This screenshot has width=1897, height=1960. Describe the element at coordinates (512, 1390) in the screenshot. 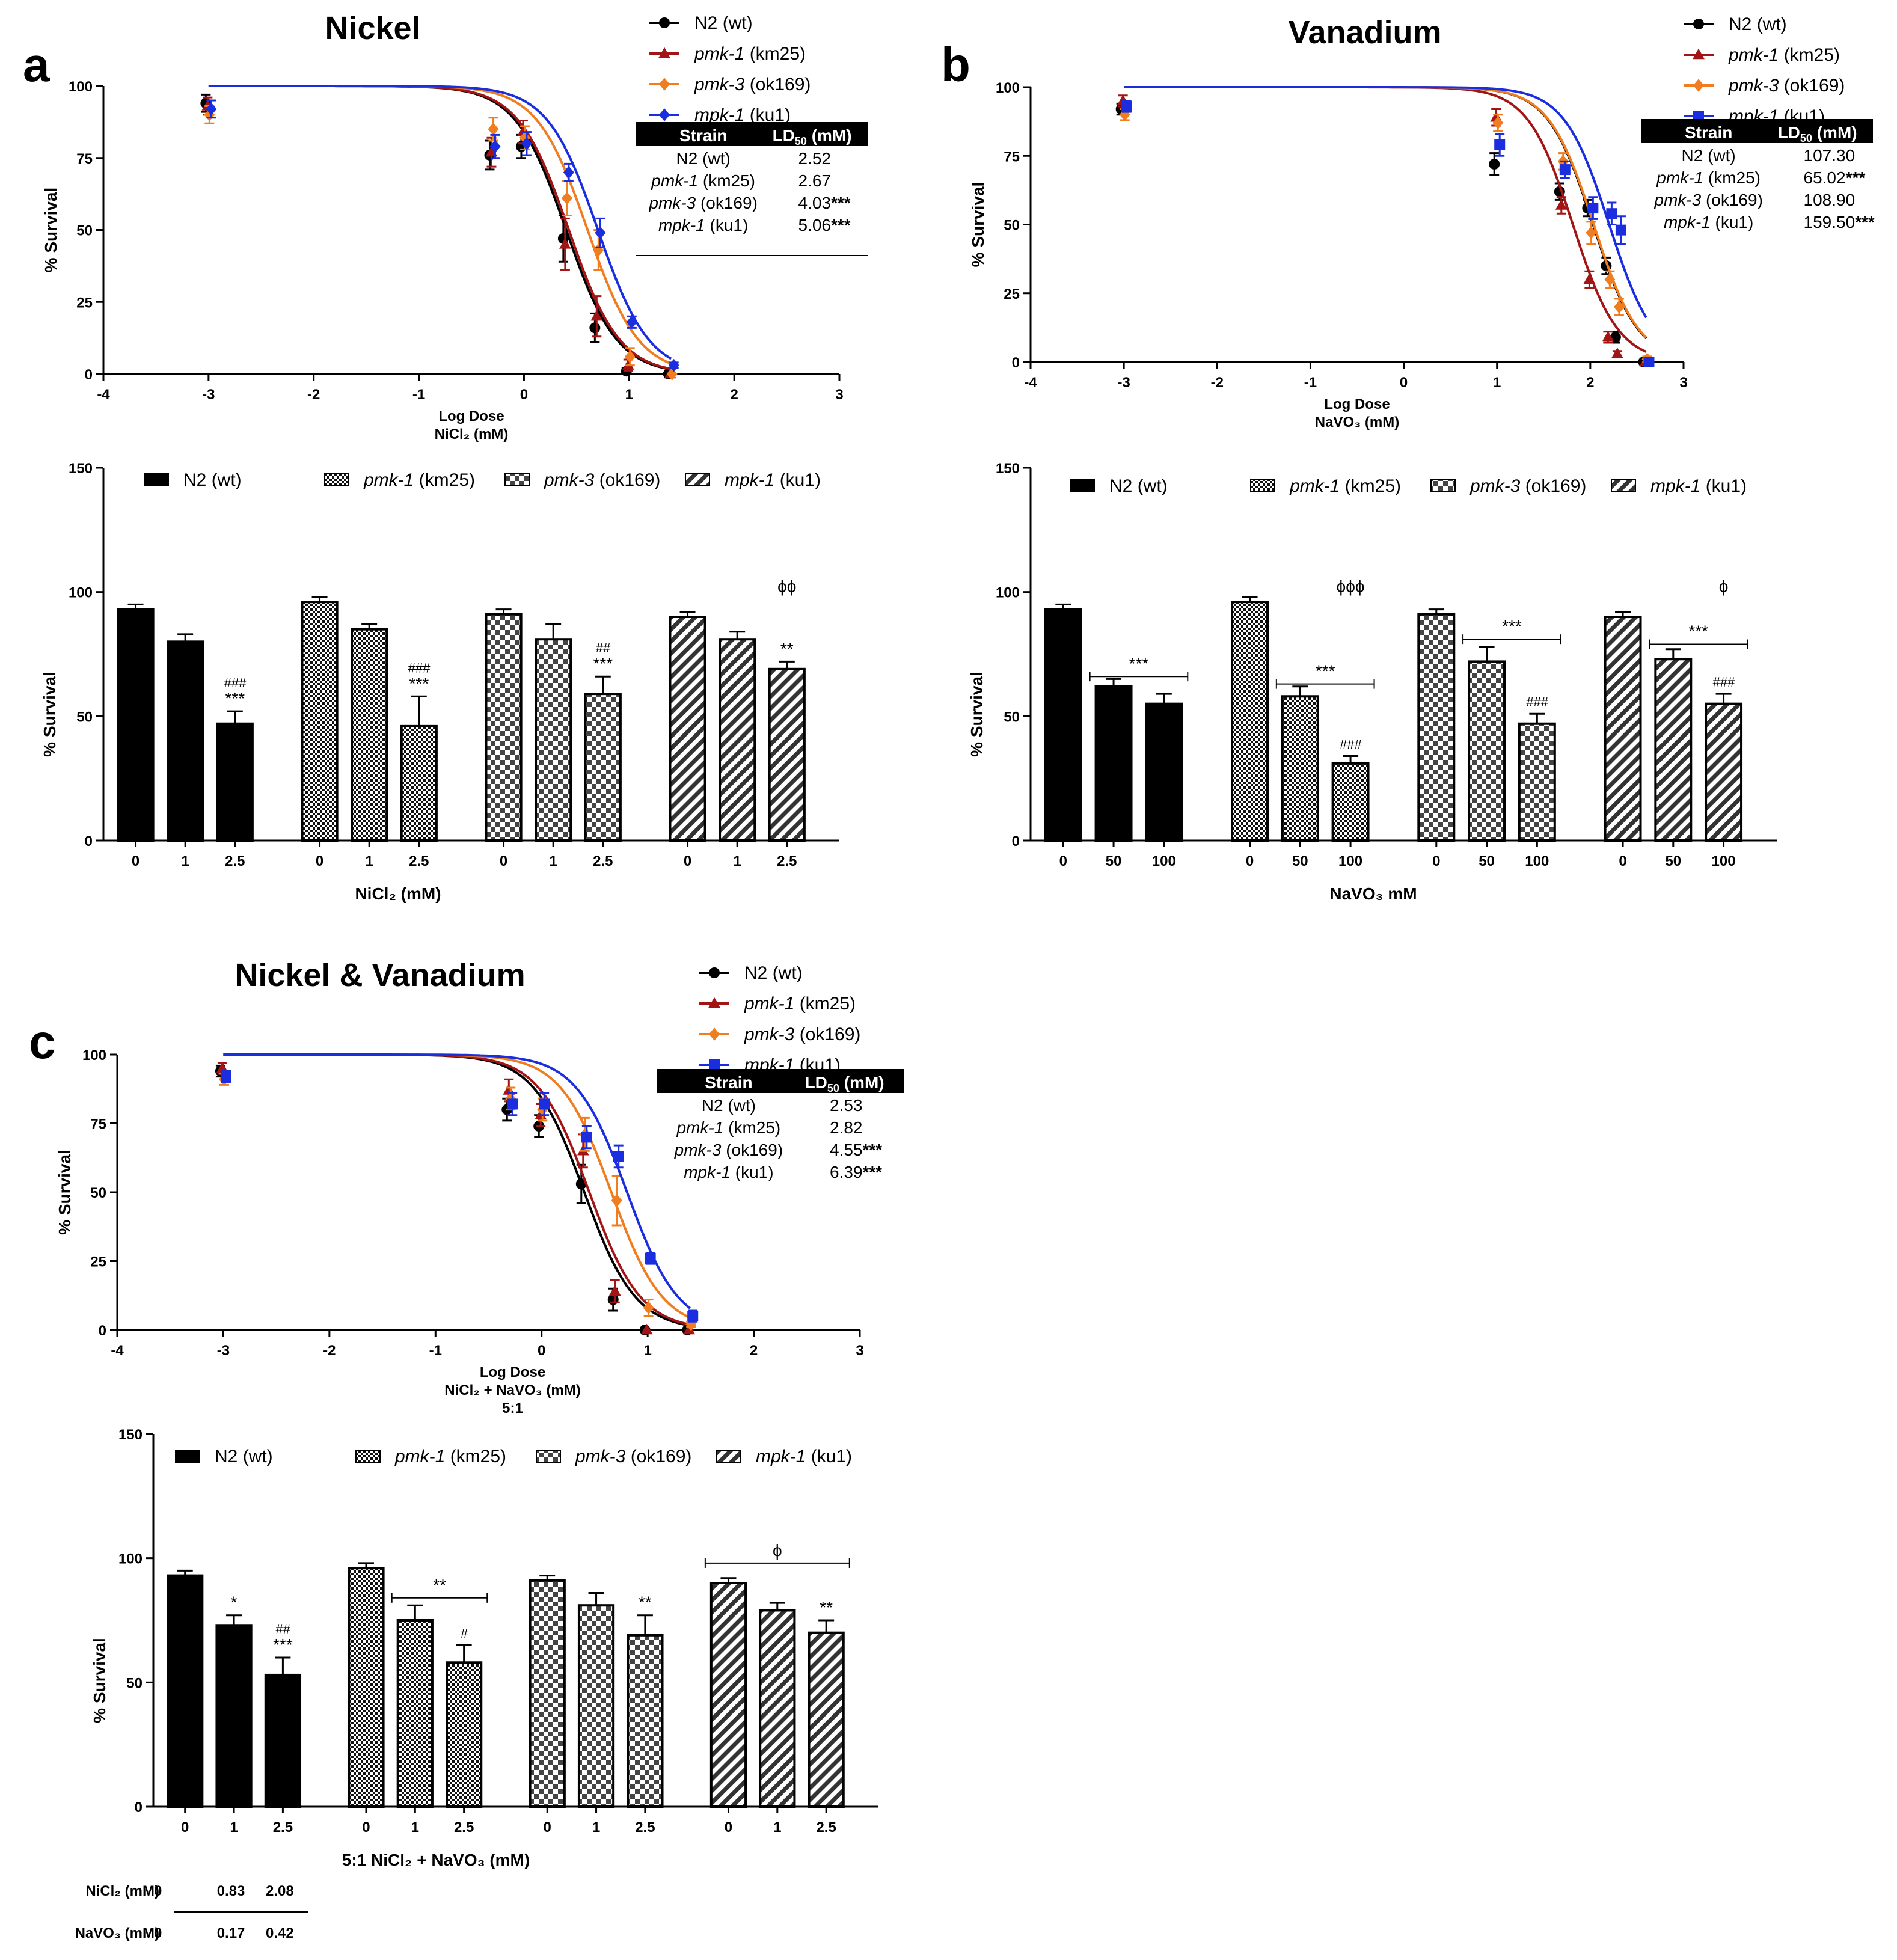

I see `x-axis-label: NiCl₂ + NaVO₃ (mM)` at that location.